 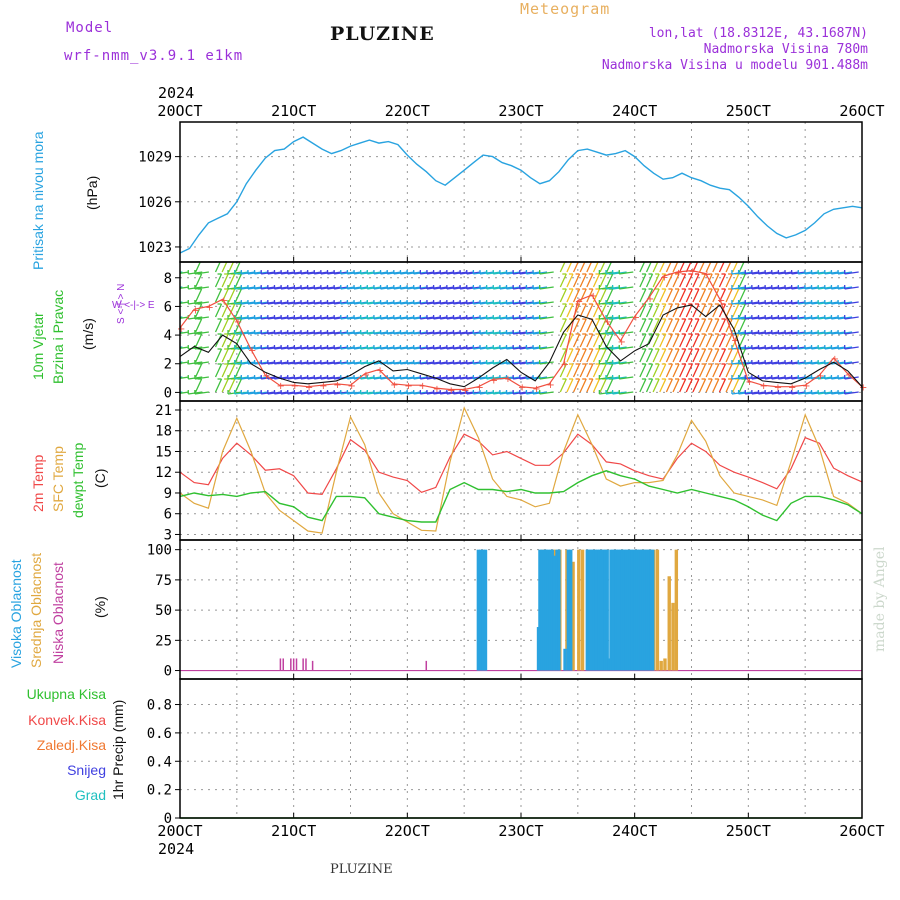 I want to click on y-tick-label: 0, so click(x=168, y=672).